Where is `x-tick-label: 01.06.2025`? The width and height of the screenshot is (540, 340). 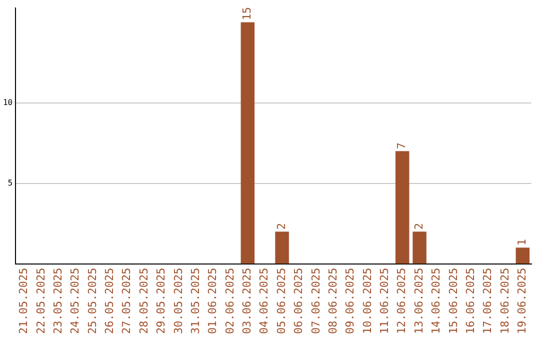 x-tick-label: 01.06.2025 is located at coordinates (213, 301).